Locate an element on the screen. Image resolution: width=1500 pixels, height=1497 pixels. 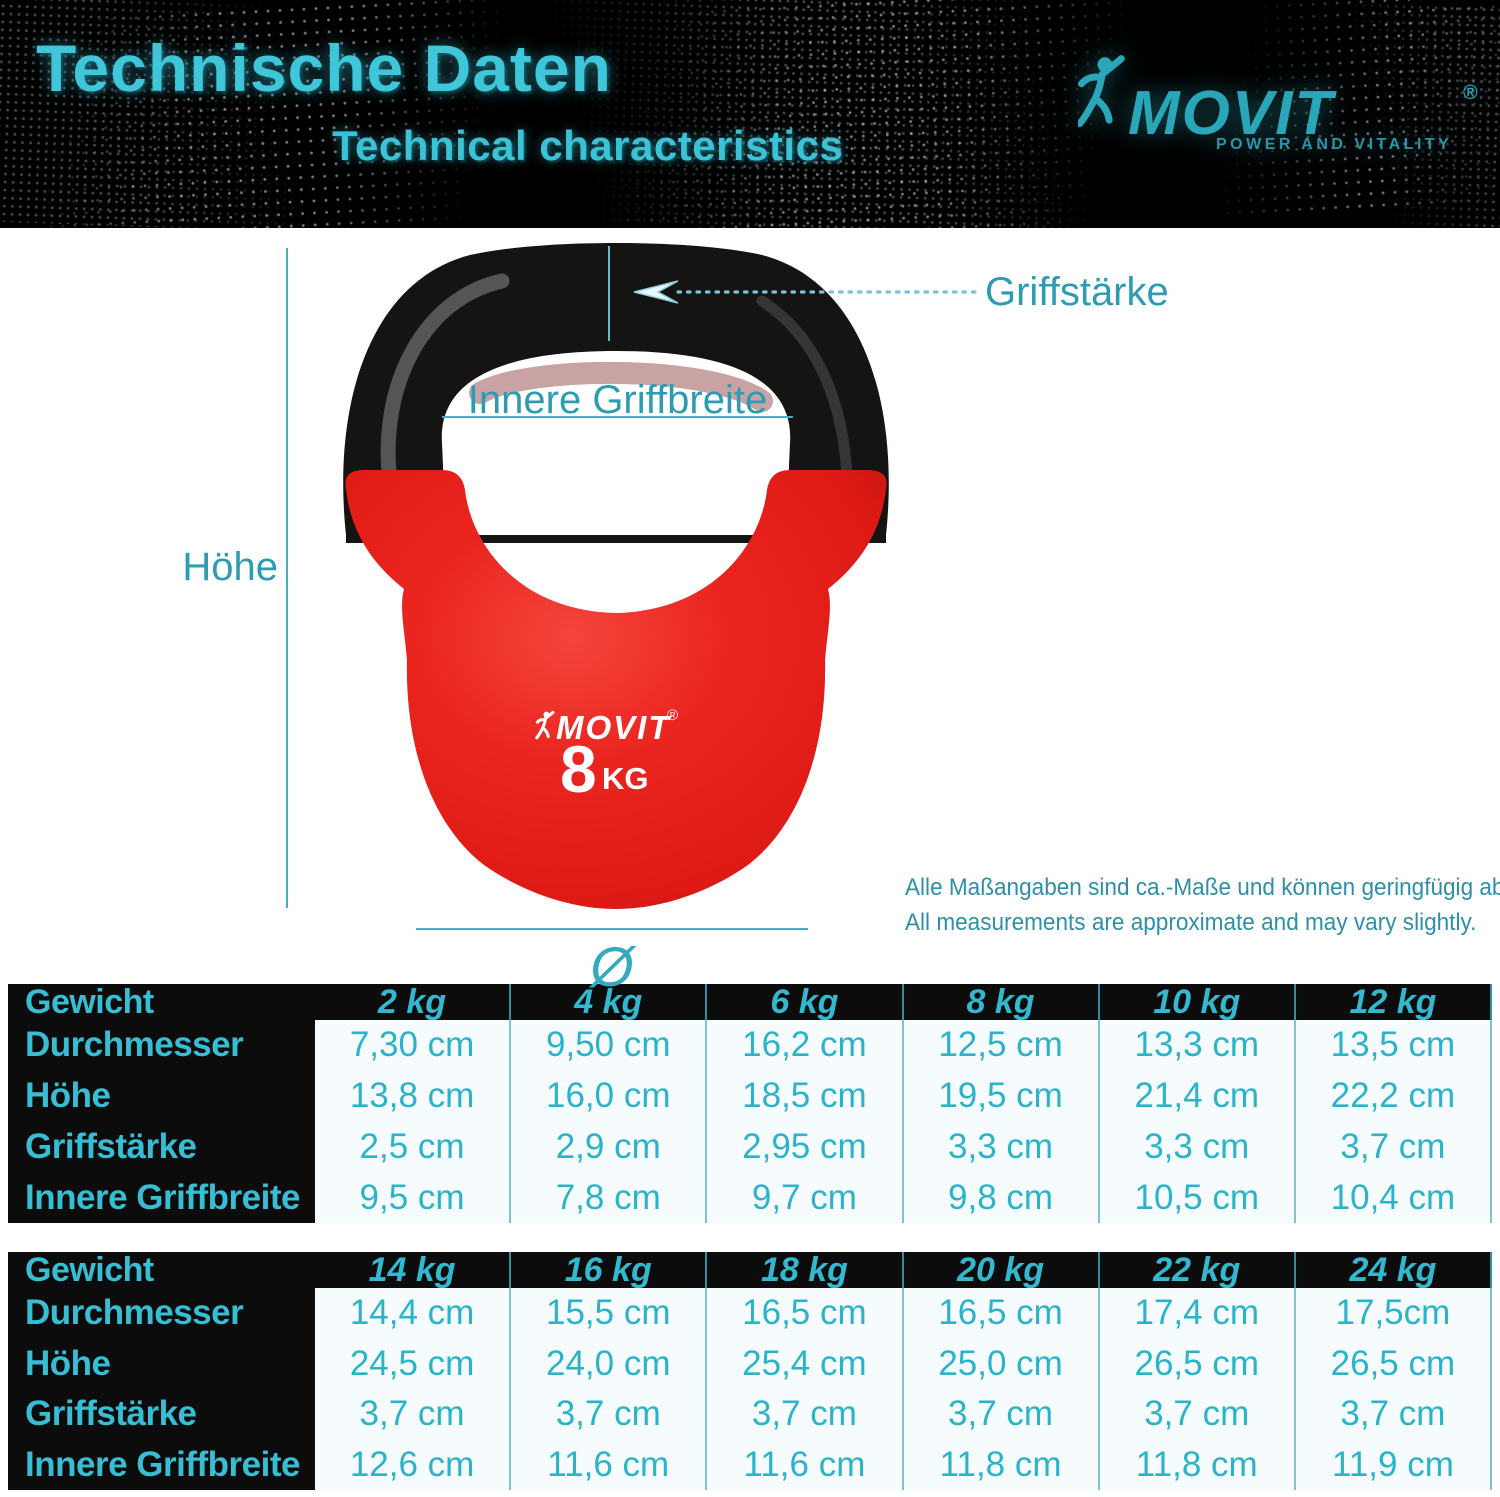
weight-column-header: 12 kg is located at coordinates (1394, 1002).